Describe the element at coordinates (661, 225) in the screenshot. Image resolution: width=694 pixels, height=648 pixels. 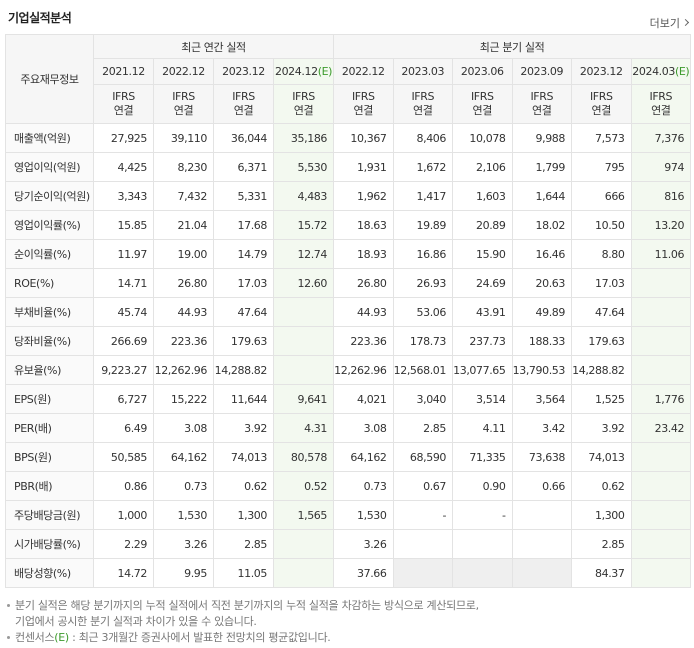
I see `value-cell: 13.20` at that location.